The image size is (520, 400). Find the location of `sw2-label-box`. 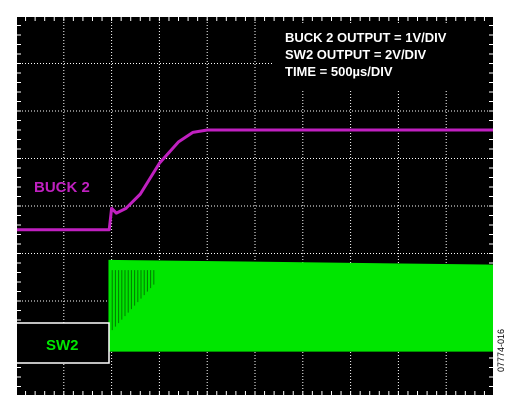

sw2-label-box is located at coordinates (62, 343).